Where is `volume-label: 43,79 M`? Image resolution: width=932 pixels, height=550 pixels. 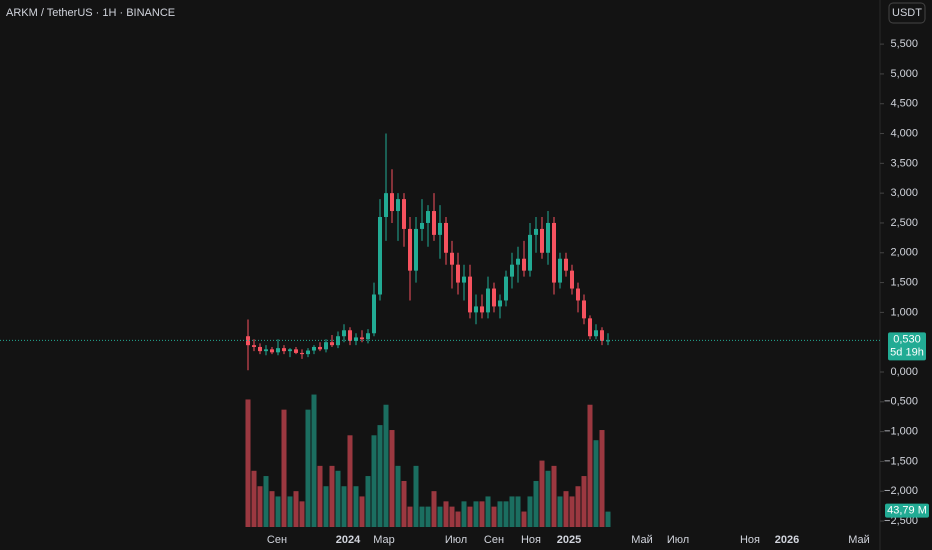
volume-label: 43,79 M is located at coordinates (907, 511).